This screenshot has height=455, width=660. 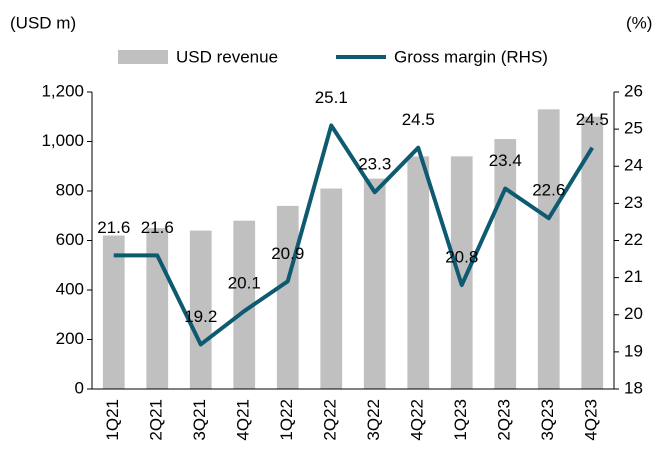 What do you see at coordinates (548, 190) in the screenshot?
I see `data-label: 22.6` at bounding box center [548, 190].